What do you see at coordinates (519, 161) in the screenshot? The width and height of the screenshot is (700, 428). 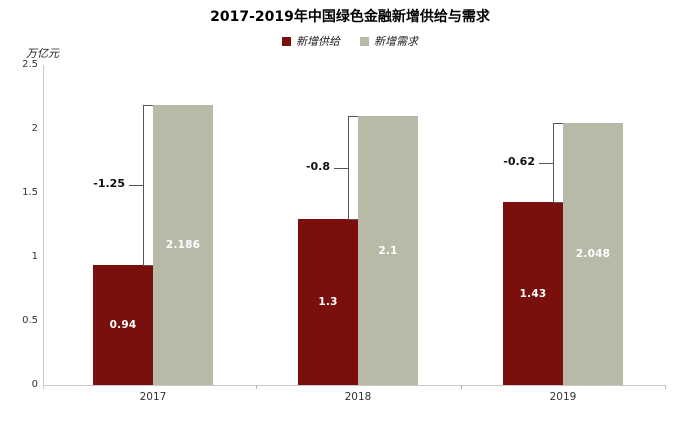 I see `gap-annotation-label: -0.62` at bounding box center [519, 161].